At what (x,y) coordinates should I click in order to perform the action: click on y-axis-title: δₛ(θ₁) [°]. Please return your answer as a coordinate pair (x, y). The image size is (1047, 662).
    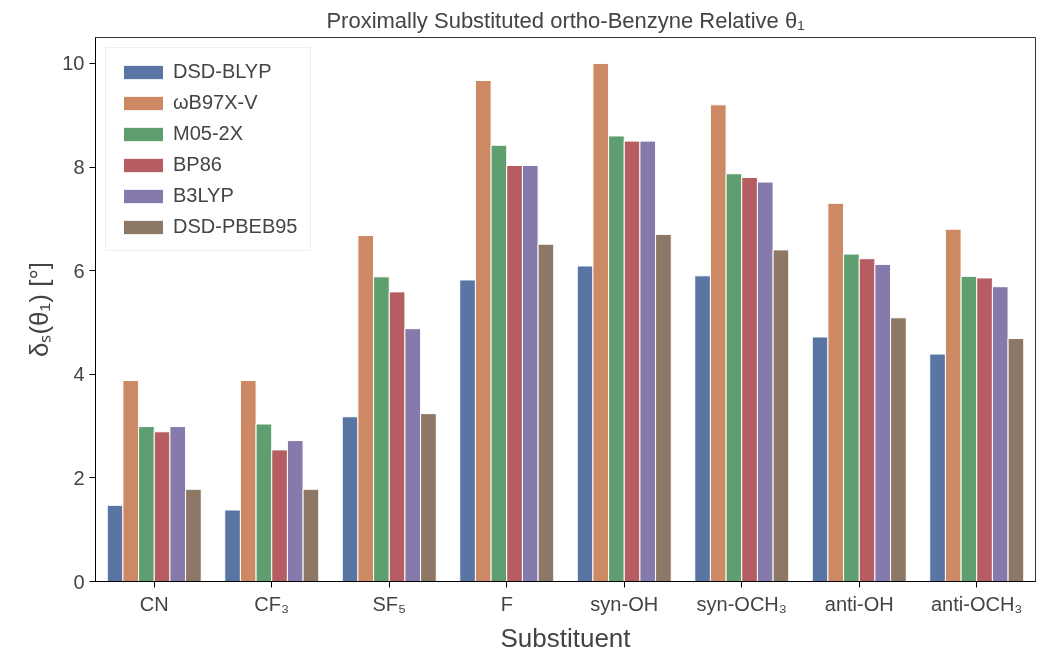
    Looking at the image, I should click on (39, 309).